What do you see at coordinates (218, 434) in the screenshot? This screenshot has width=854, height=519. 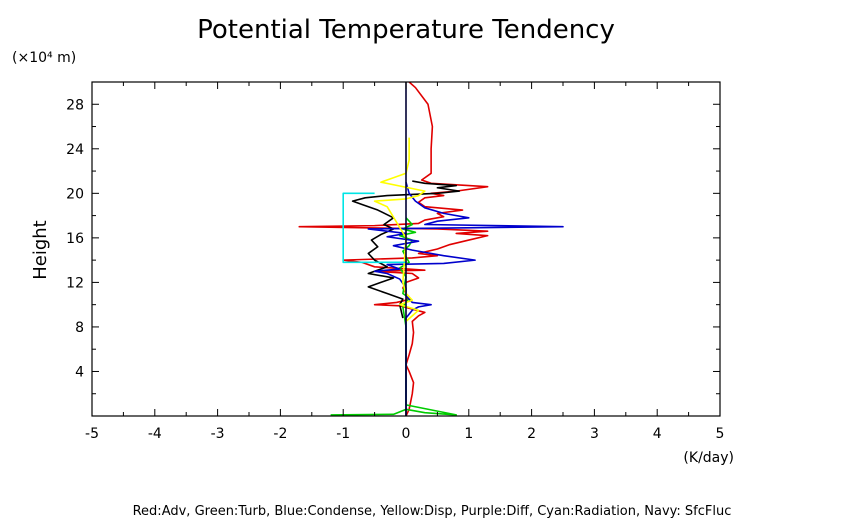 I see `x-tick-label: -3` at bounding box center [218, 434].